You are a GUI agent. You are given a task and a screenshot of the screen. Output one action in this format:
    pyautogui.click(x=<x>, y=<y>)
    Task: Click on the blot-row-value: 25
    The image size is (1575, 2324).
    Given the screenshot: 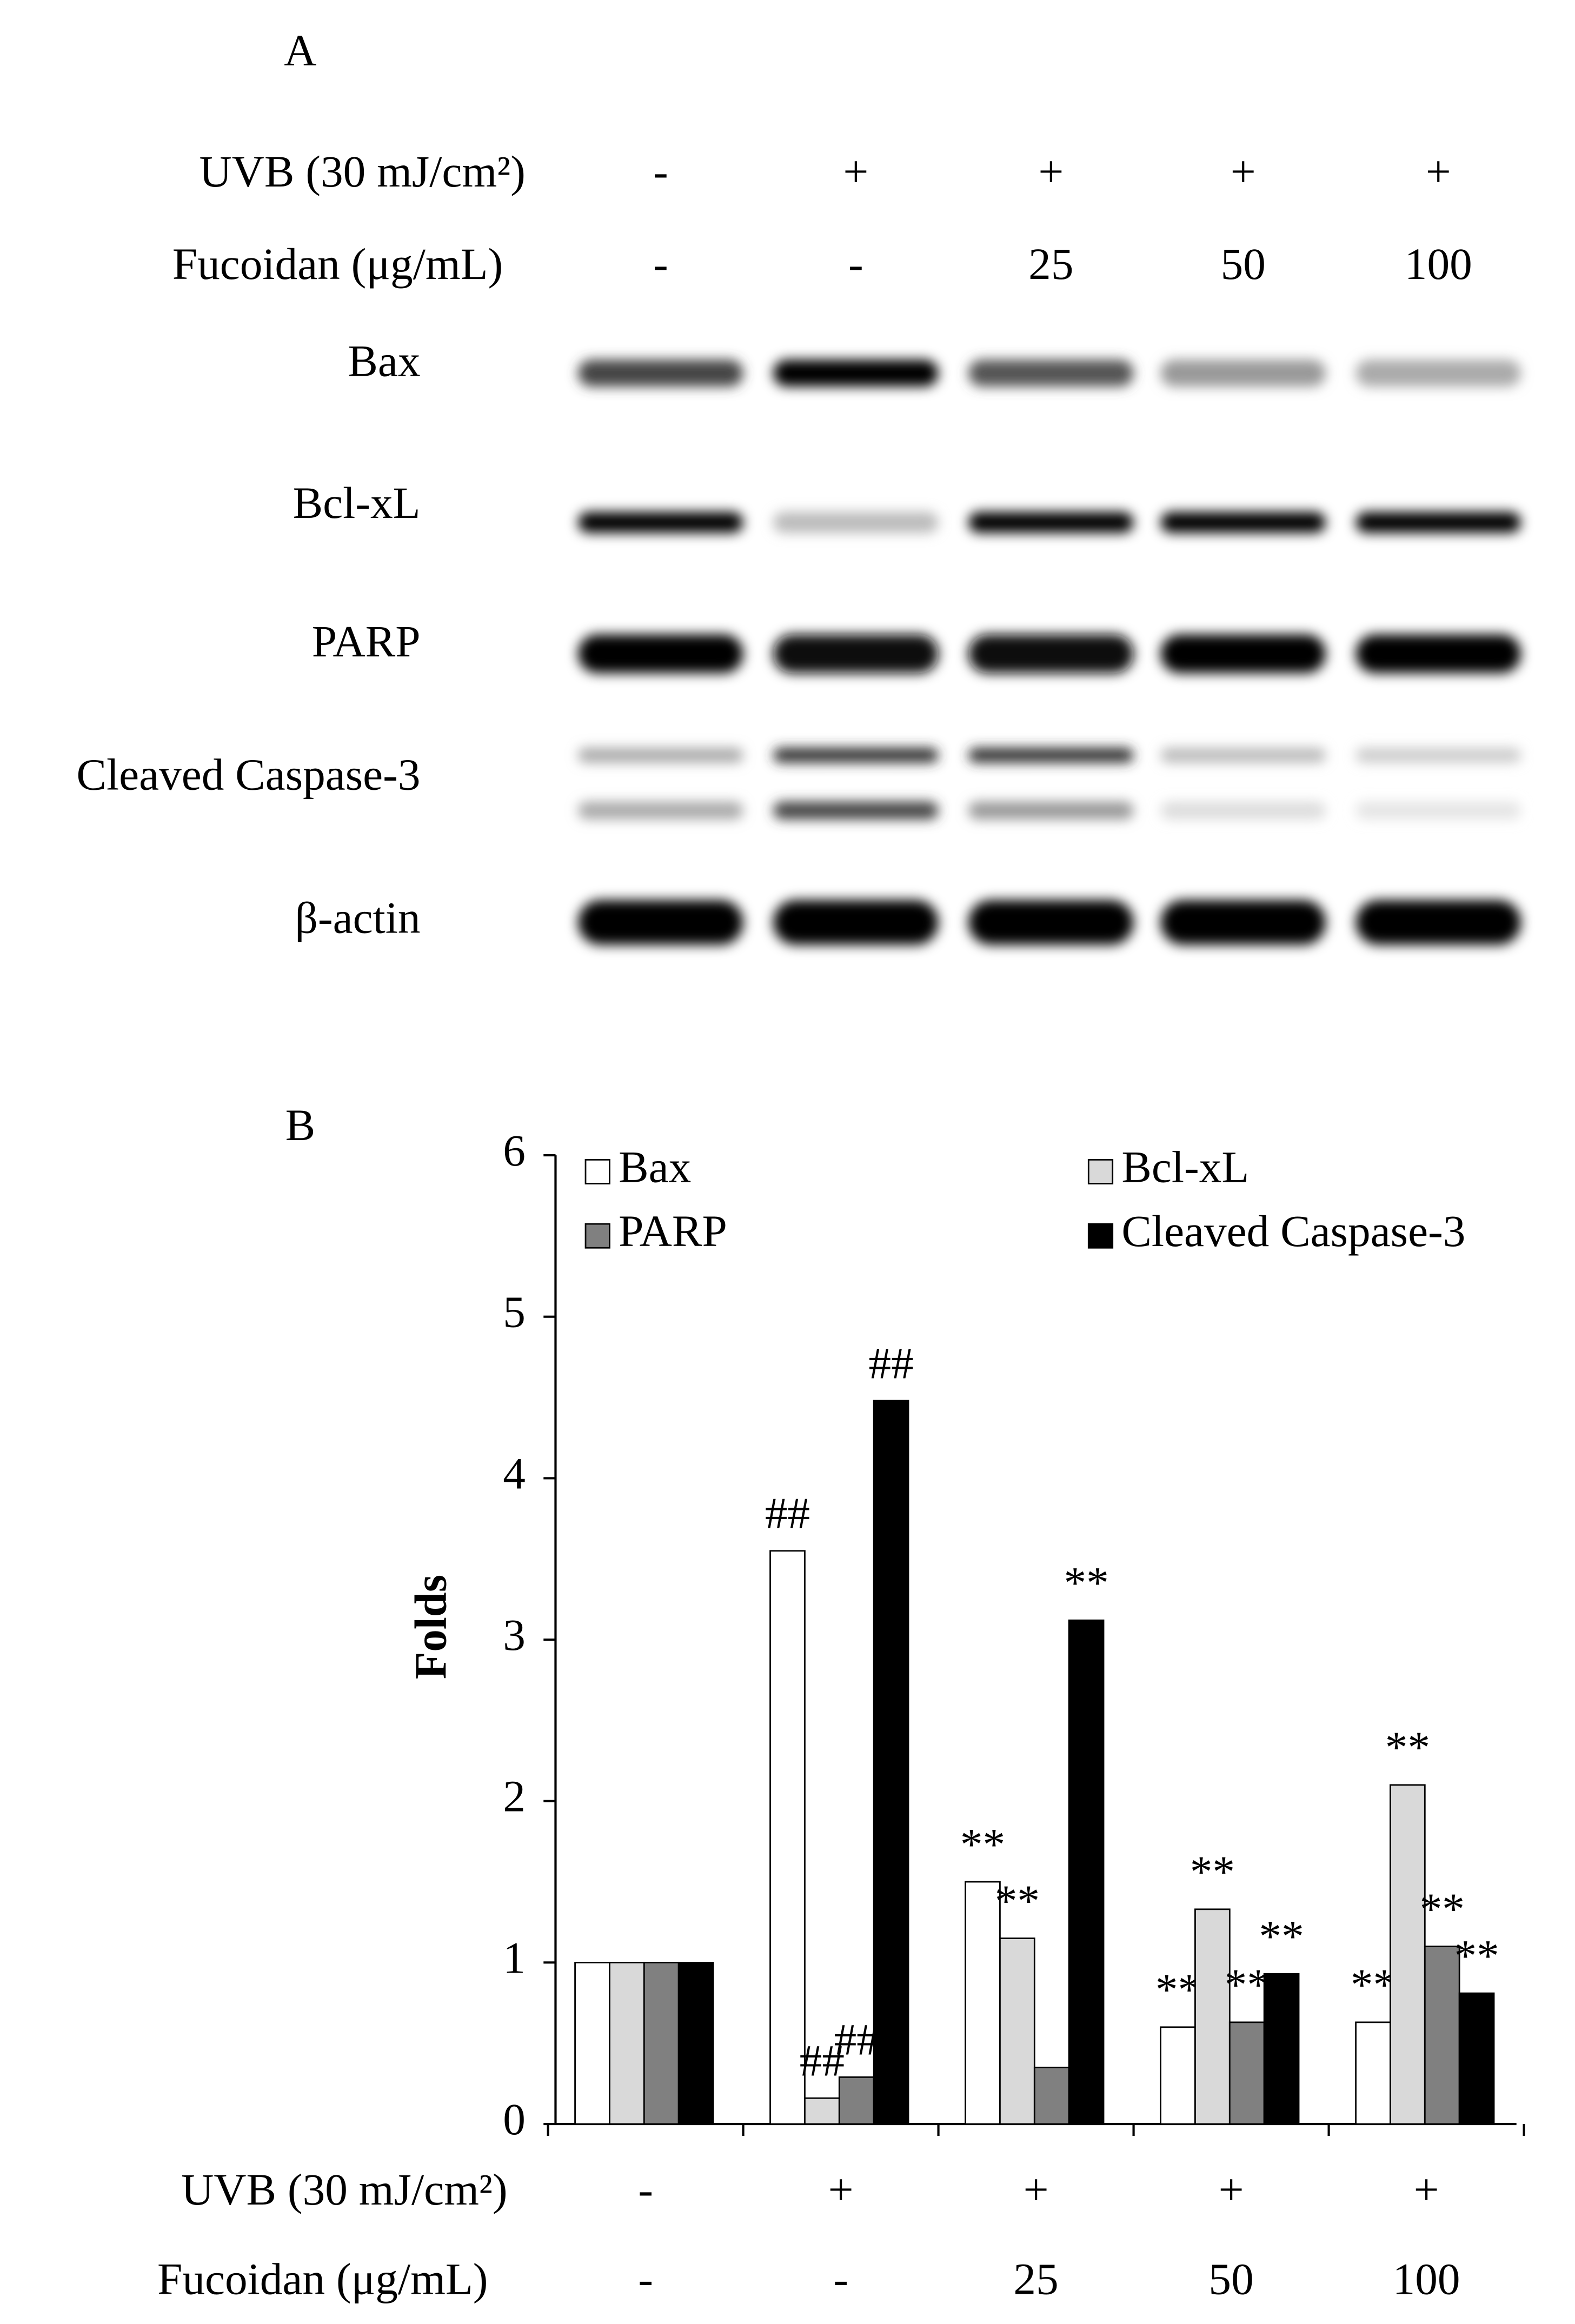 What is the action you would take?
    pyautogui.click(x=1050, y=264)
    